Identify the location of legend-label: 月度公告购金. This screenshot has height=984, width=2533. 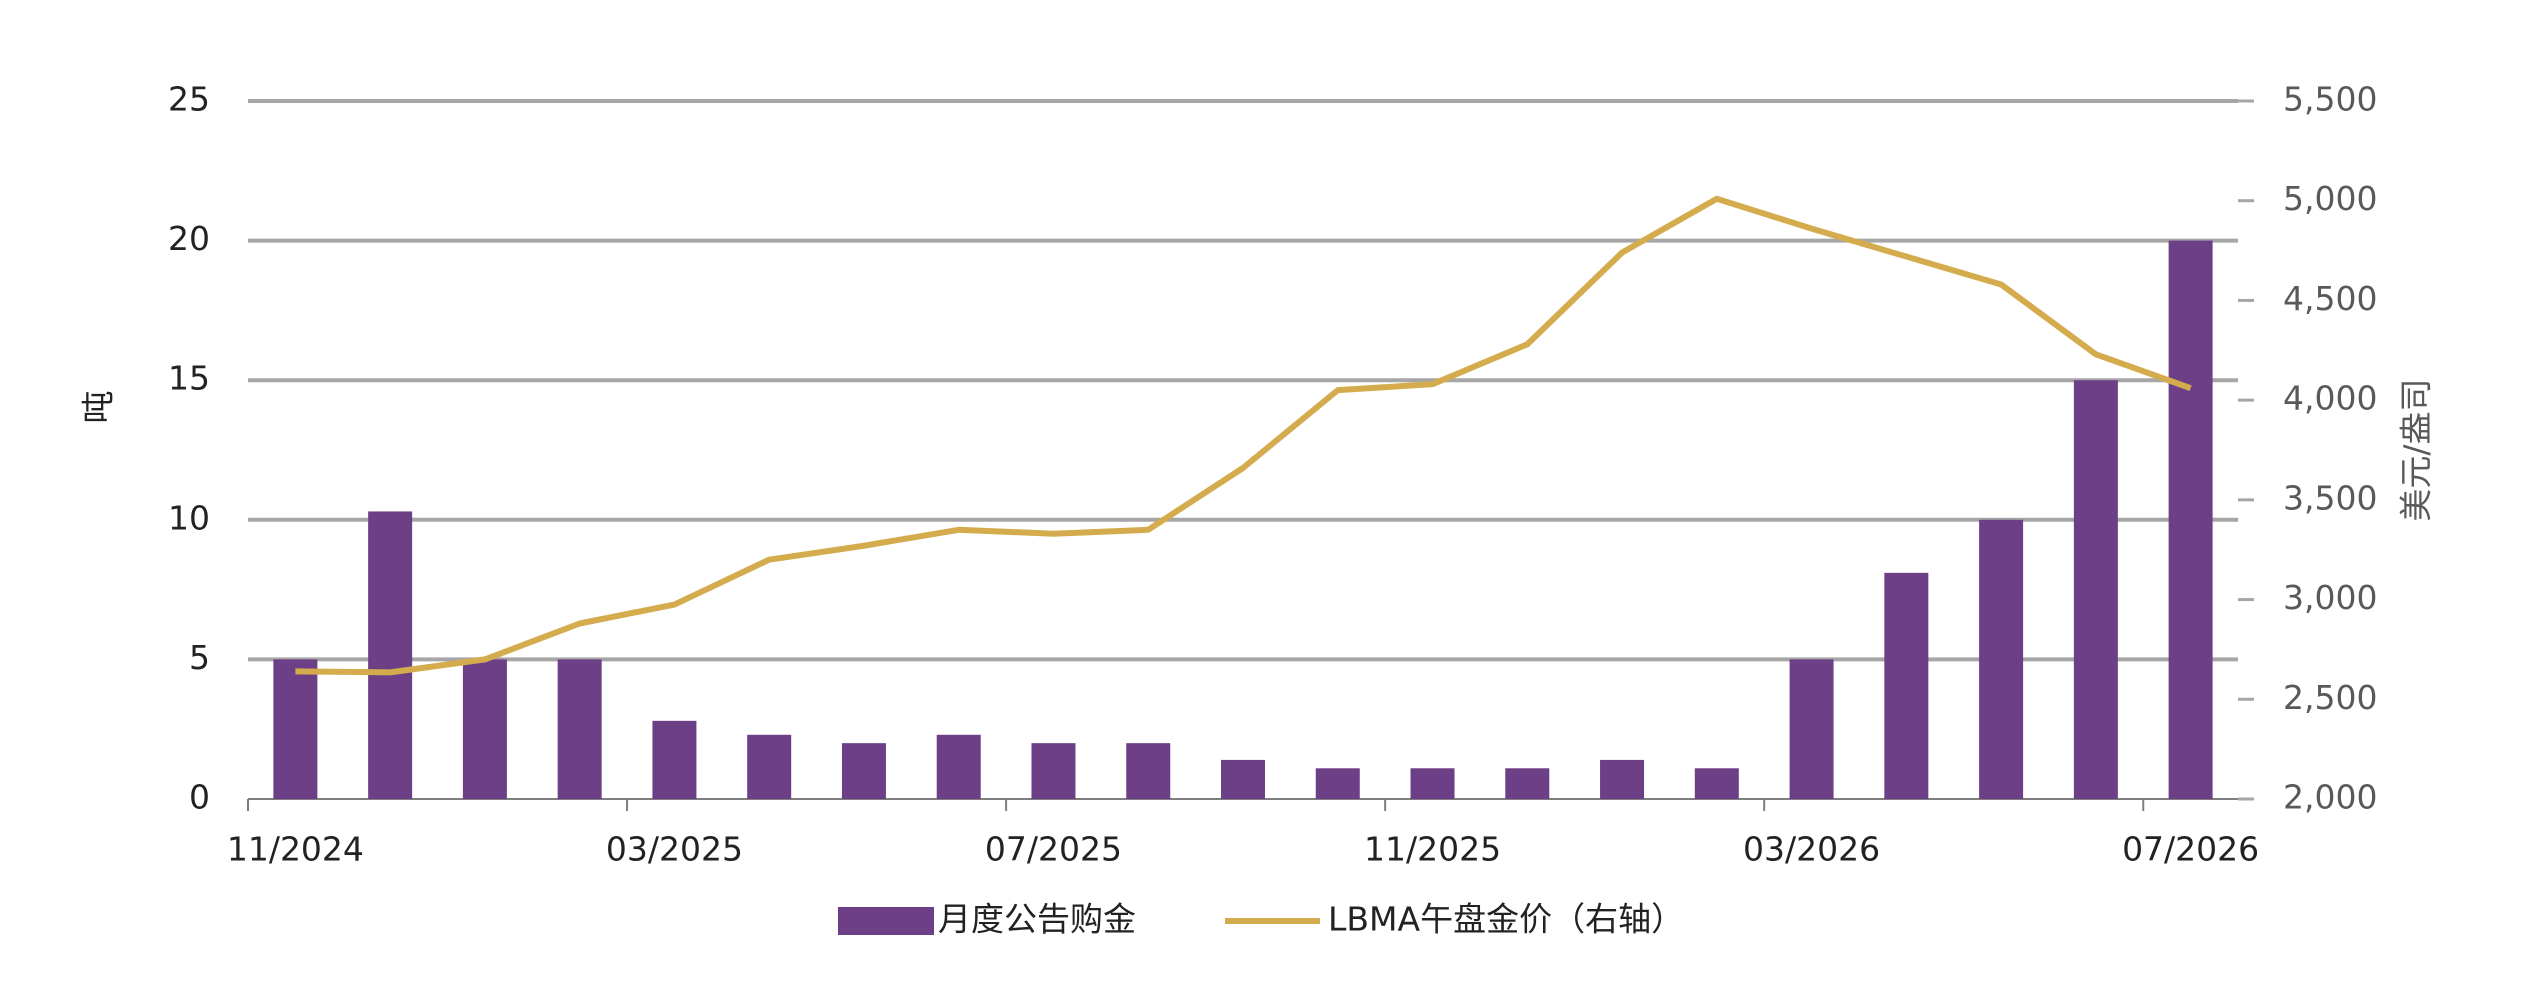
(1037, 919).